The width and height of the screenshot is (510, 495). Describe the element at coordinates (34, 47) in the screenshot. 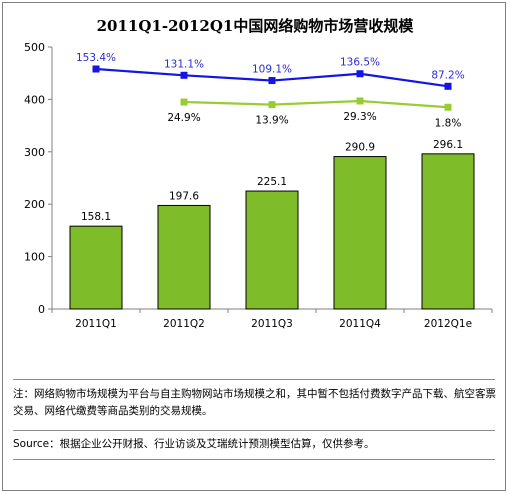

I see `y-tick-label: 500` at that location.